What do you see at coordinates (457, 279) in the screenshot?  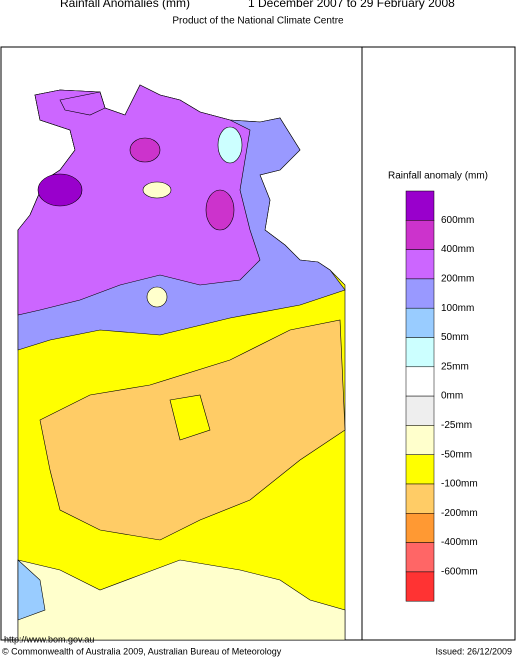 I see `legend-label: 200mm` at bounding box center [457, 279].